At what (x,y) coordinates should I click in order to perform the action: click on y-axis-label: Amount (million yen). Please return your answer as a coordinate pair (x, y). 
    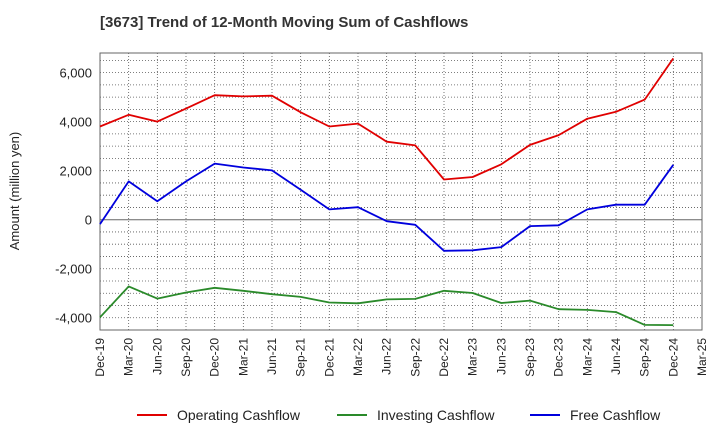
    Looking at the image, I should click on (14, 191).